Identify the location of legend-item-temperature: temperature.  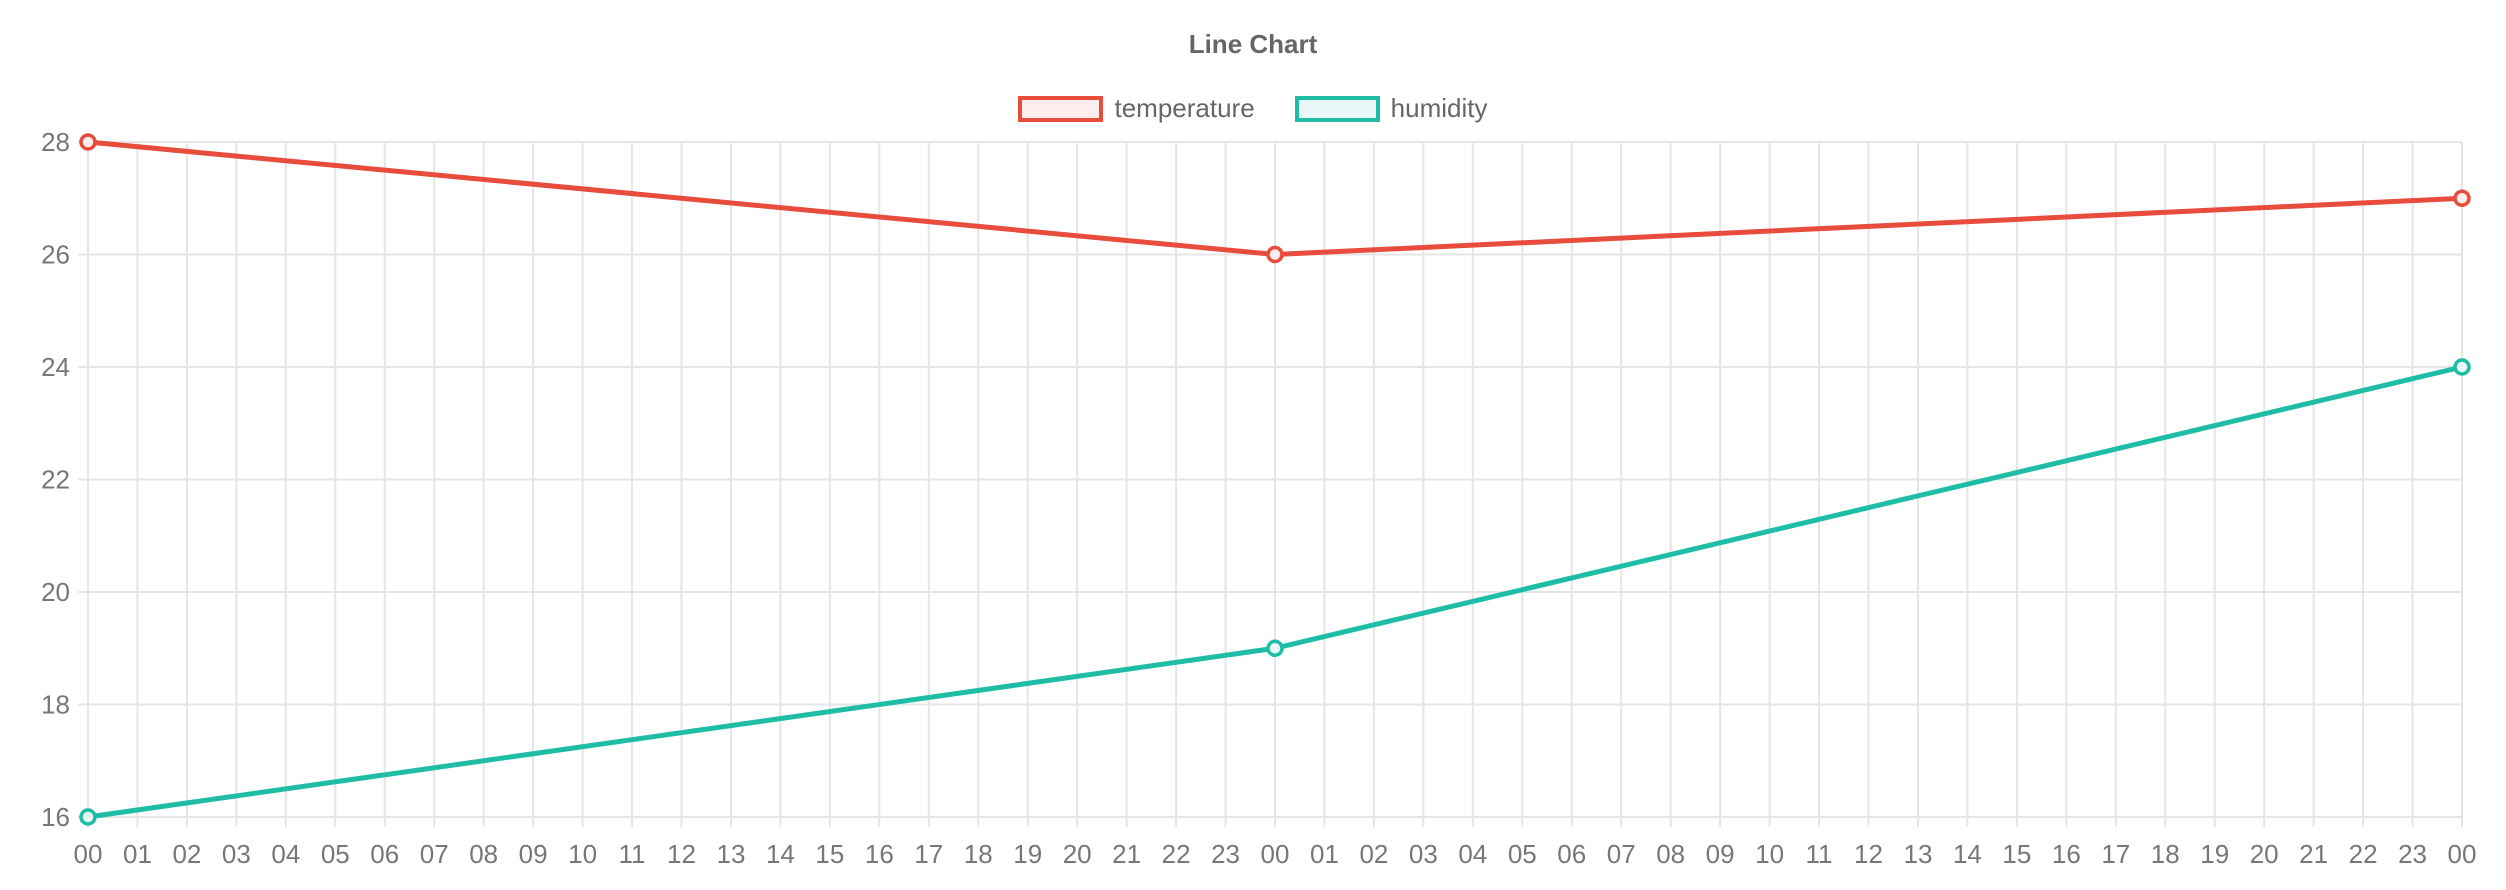
(1136, 108).